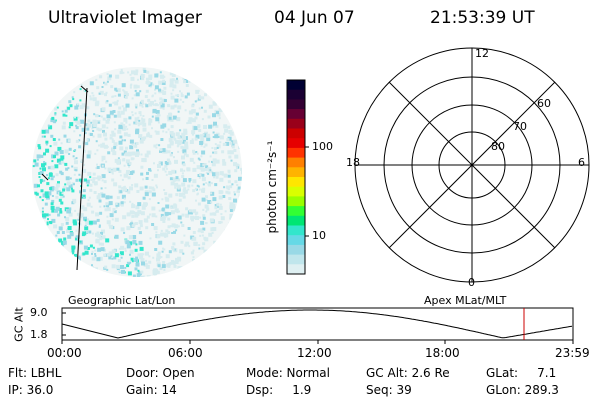 This screenshot has height=400, width=600. What do you see at coordinates (472, 165) in the screenshot?
I see `polar-diagonal` at bounding box center [472, 165].